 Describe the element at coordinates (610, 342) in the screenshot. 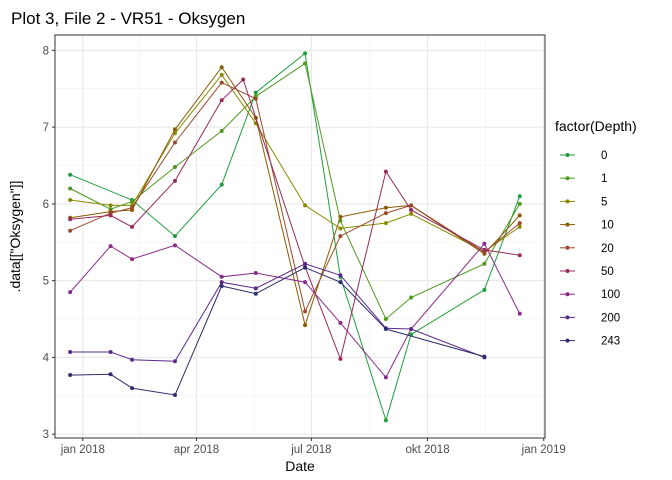

I see `legend-label: 243` at that location.